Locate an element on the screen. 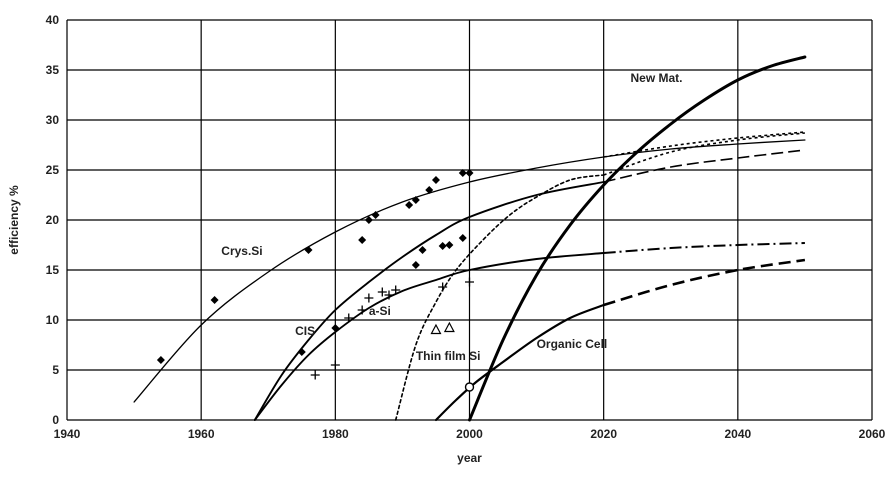 The width and height of the screenshot is (888, 488). series-label: New Mat. is located at coordinates (657, 78).